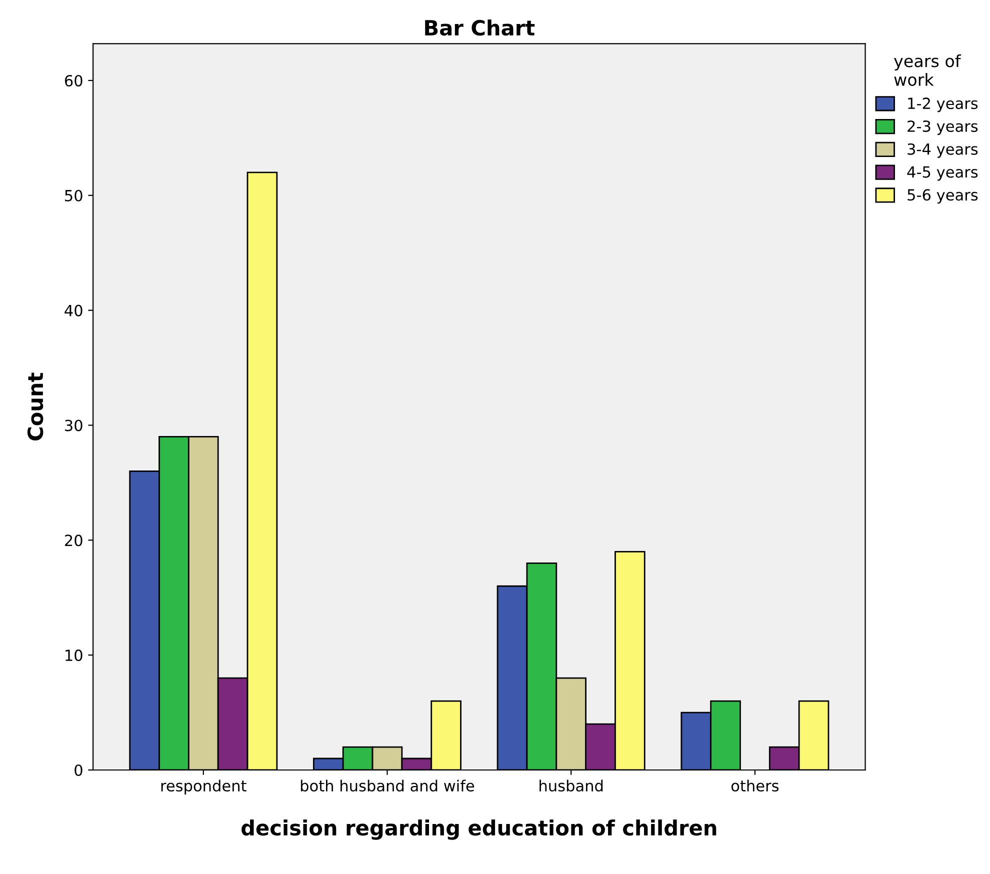 The image size is (990, 874). Describe the element at coordinates (755, 786) in the screenshot. I see `x-tick-label: others` at that location.